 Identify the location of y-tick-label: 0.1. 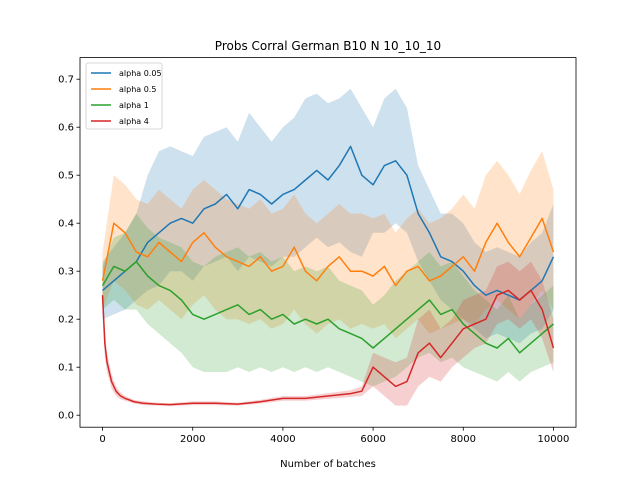
(66, 368).